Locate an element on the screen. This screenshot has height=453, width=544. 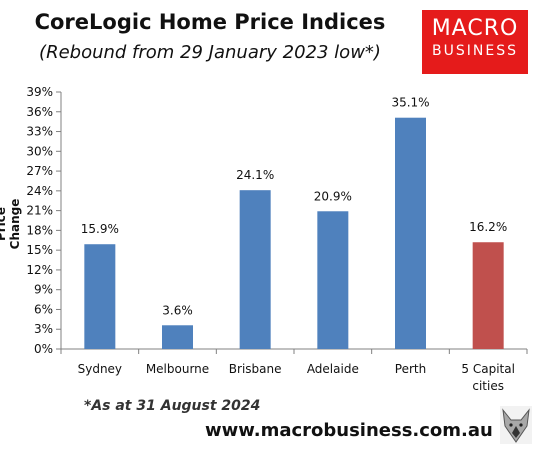
category-label: Sydney is located at coordinates (100, 369).